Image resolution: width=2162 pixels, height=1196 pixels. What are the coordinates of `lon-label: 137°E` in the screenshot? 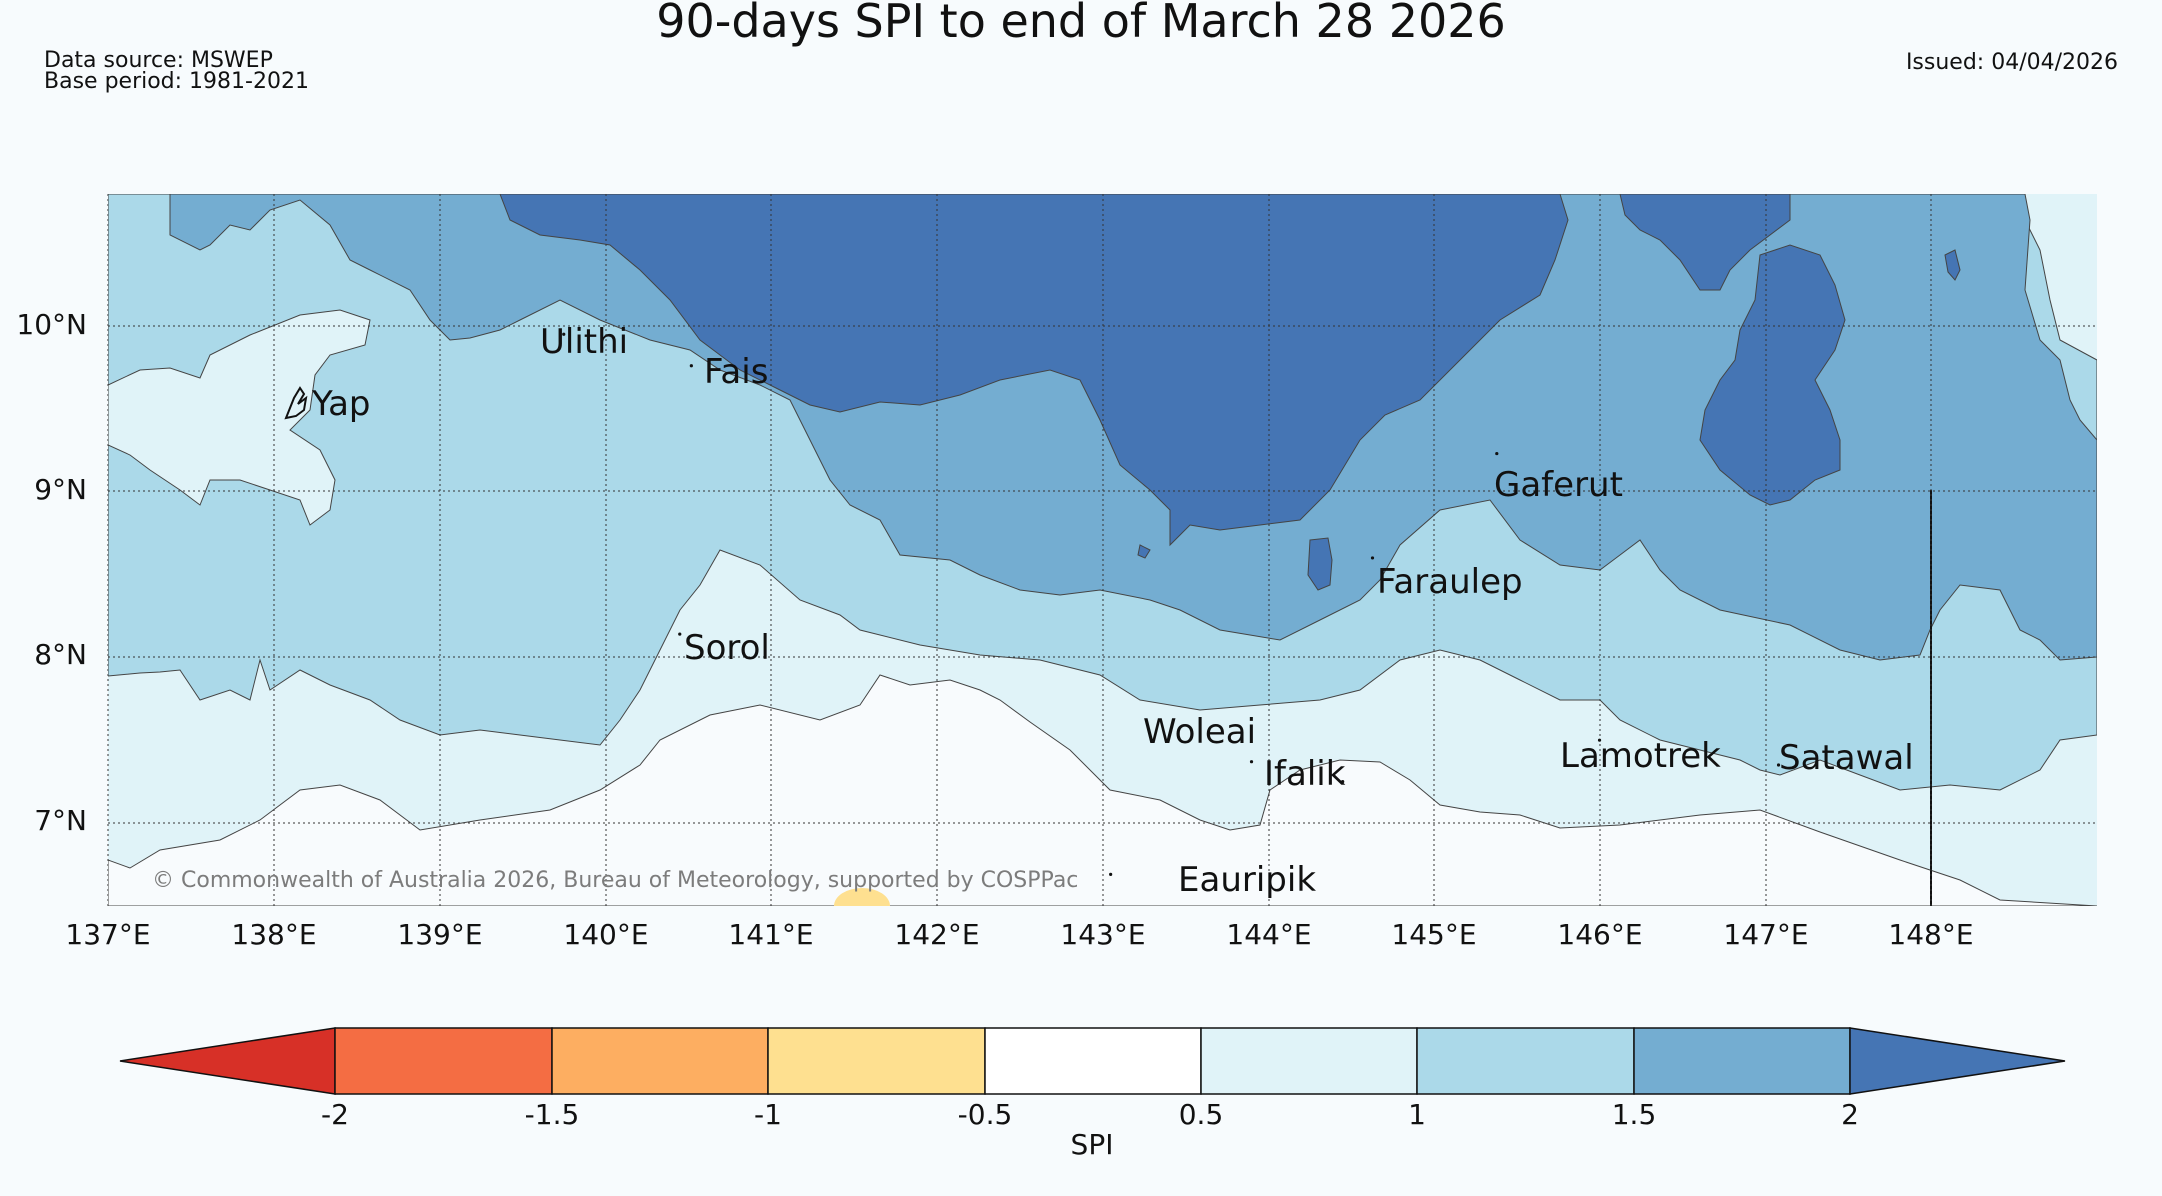 It's located at (108, 934).